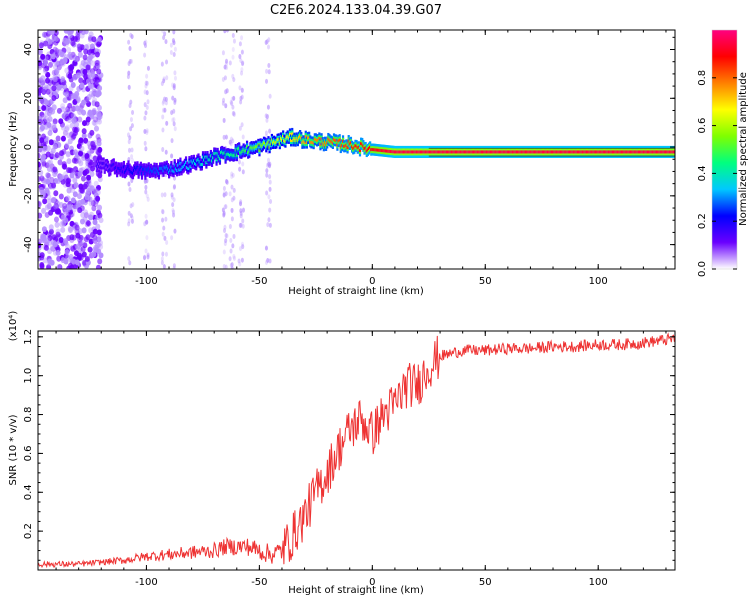 Image resolution: width=750 pixels, height=600 pixels. Describe the element at coordinates (155, 149) in the screenshot. I see `spectrogram-noise` at that location.